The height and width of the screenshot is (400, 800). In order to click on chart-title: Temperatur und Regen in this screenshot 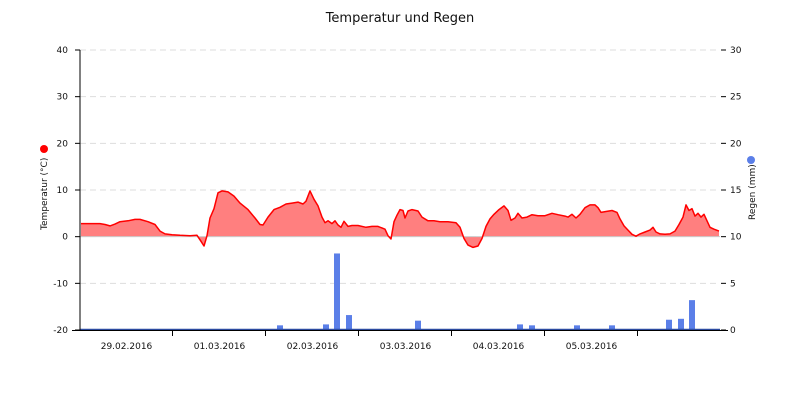, I will do `click(400, 18)`.